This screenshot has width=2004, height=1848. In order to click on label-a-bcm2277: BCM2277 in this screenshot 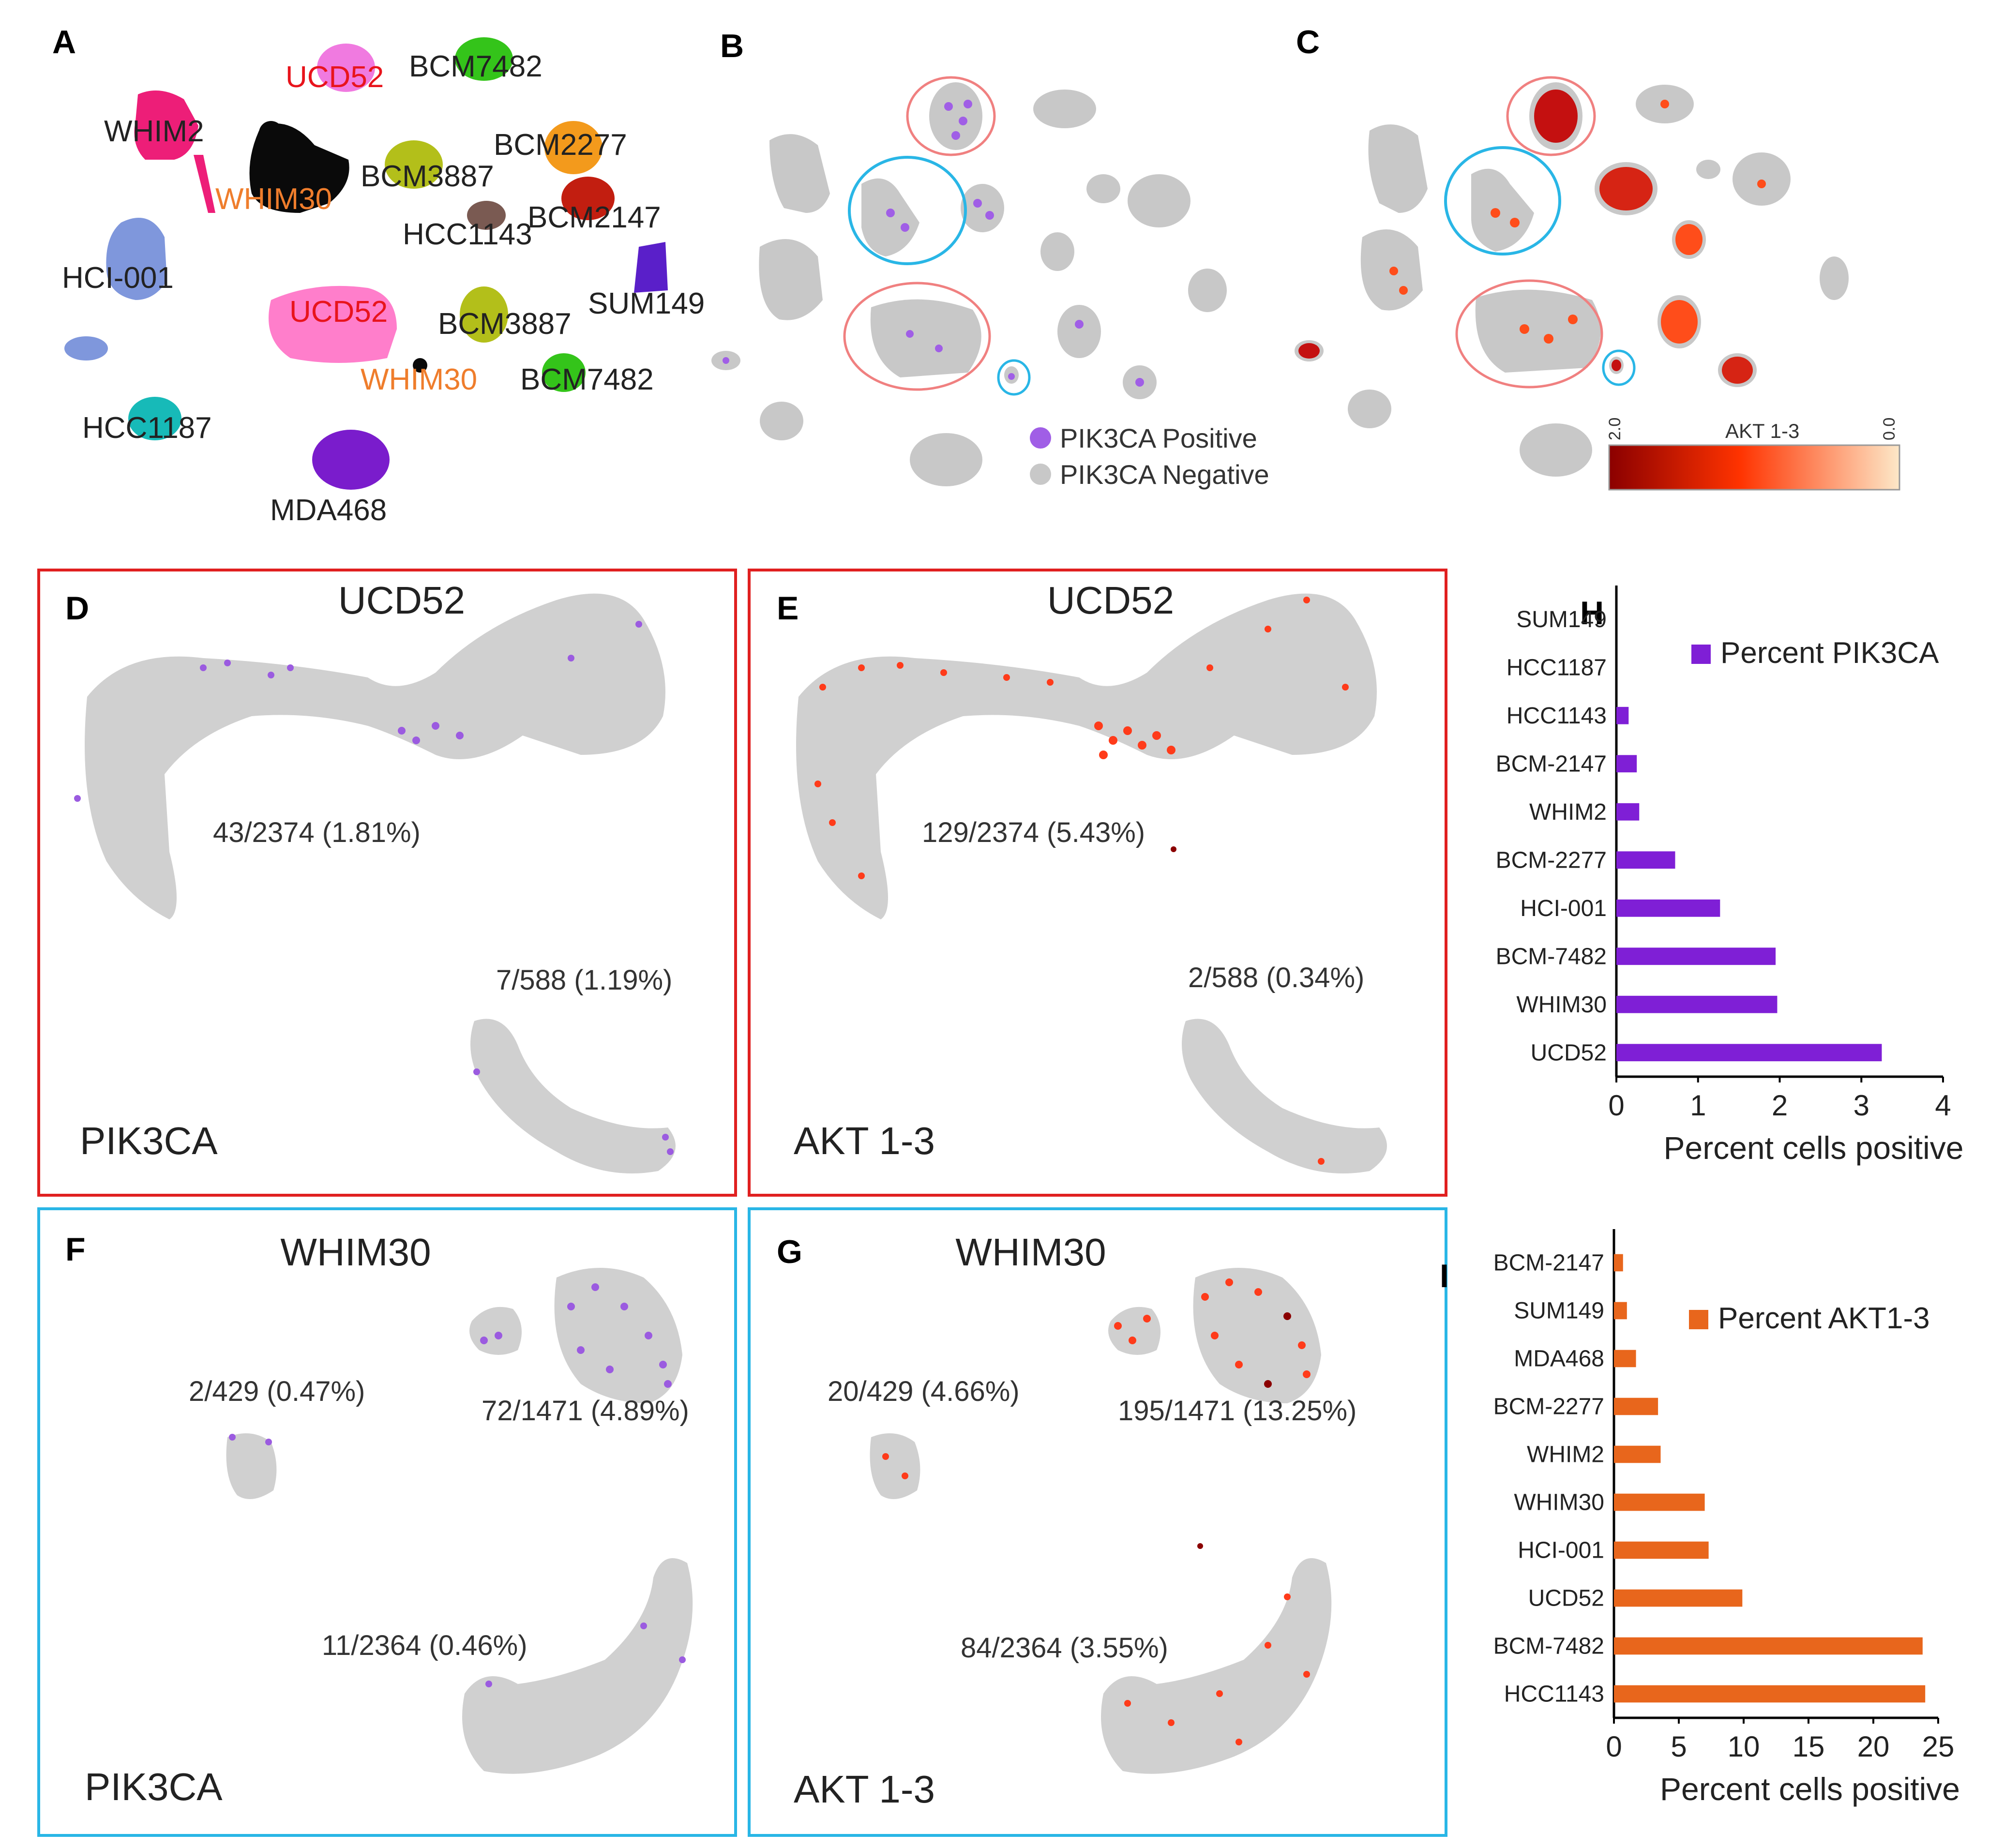, I will do `click(560, 145)`.